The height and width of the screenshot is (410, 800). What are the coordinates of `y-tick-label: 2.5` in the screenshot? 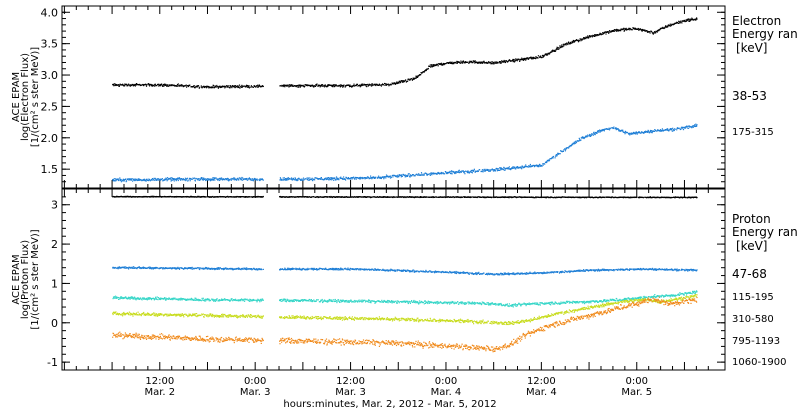 It's located at (50, 106).